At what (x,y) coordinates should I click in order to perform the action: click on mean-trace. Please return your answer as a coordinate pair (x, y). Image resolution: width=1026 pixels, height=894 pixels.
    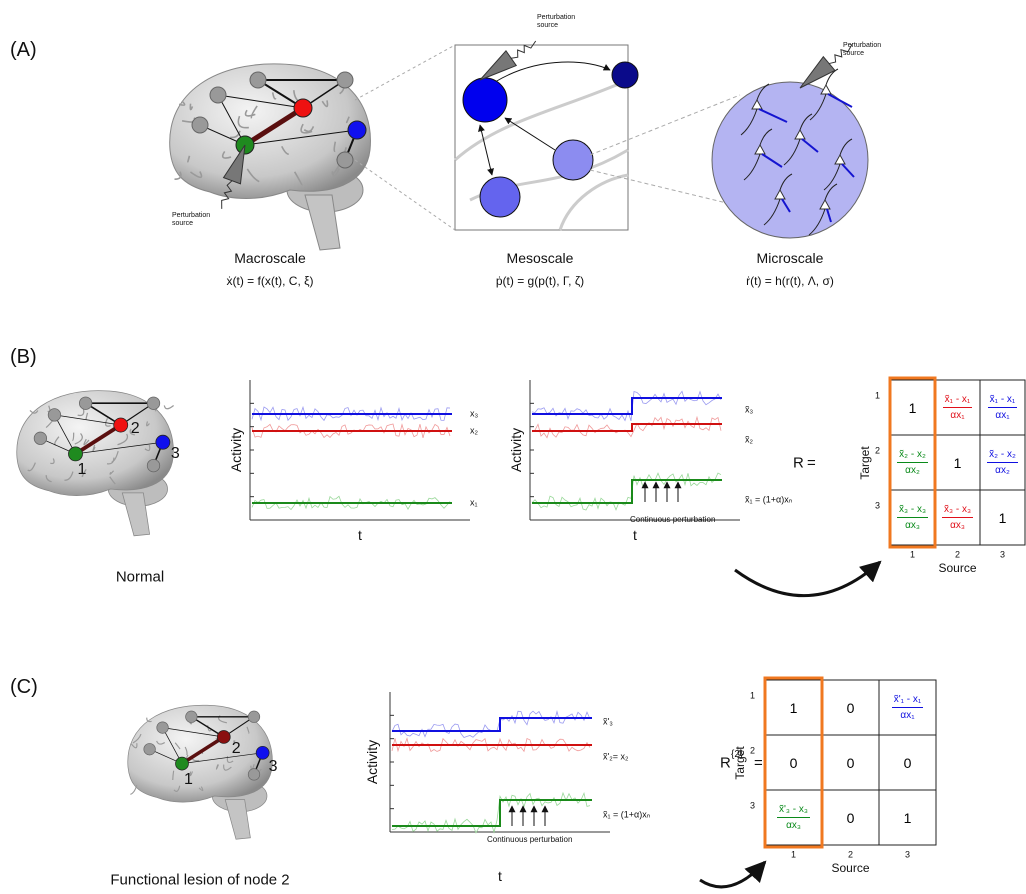
    Looking at the image, I should click on (492, 724).